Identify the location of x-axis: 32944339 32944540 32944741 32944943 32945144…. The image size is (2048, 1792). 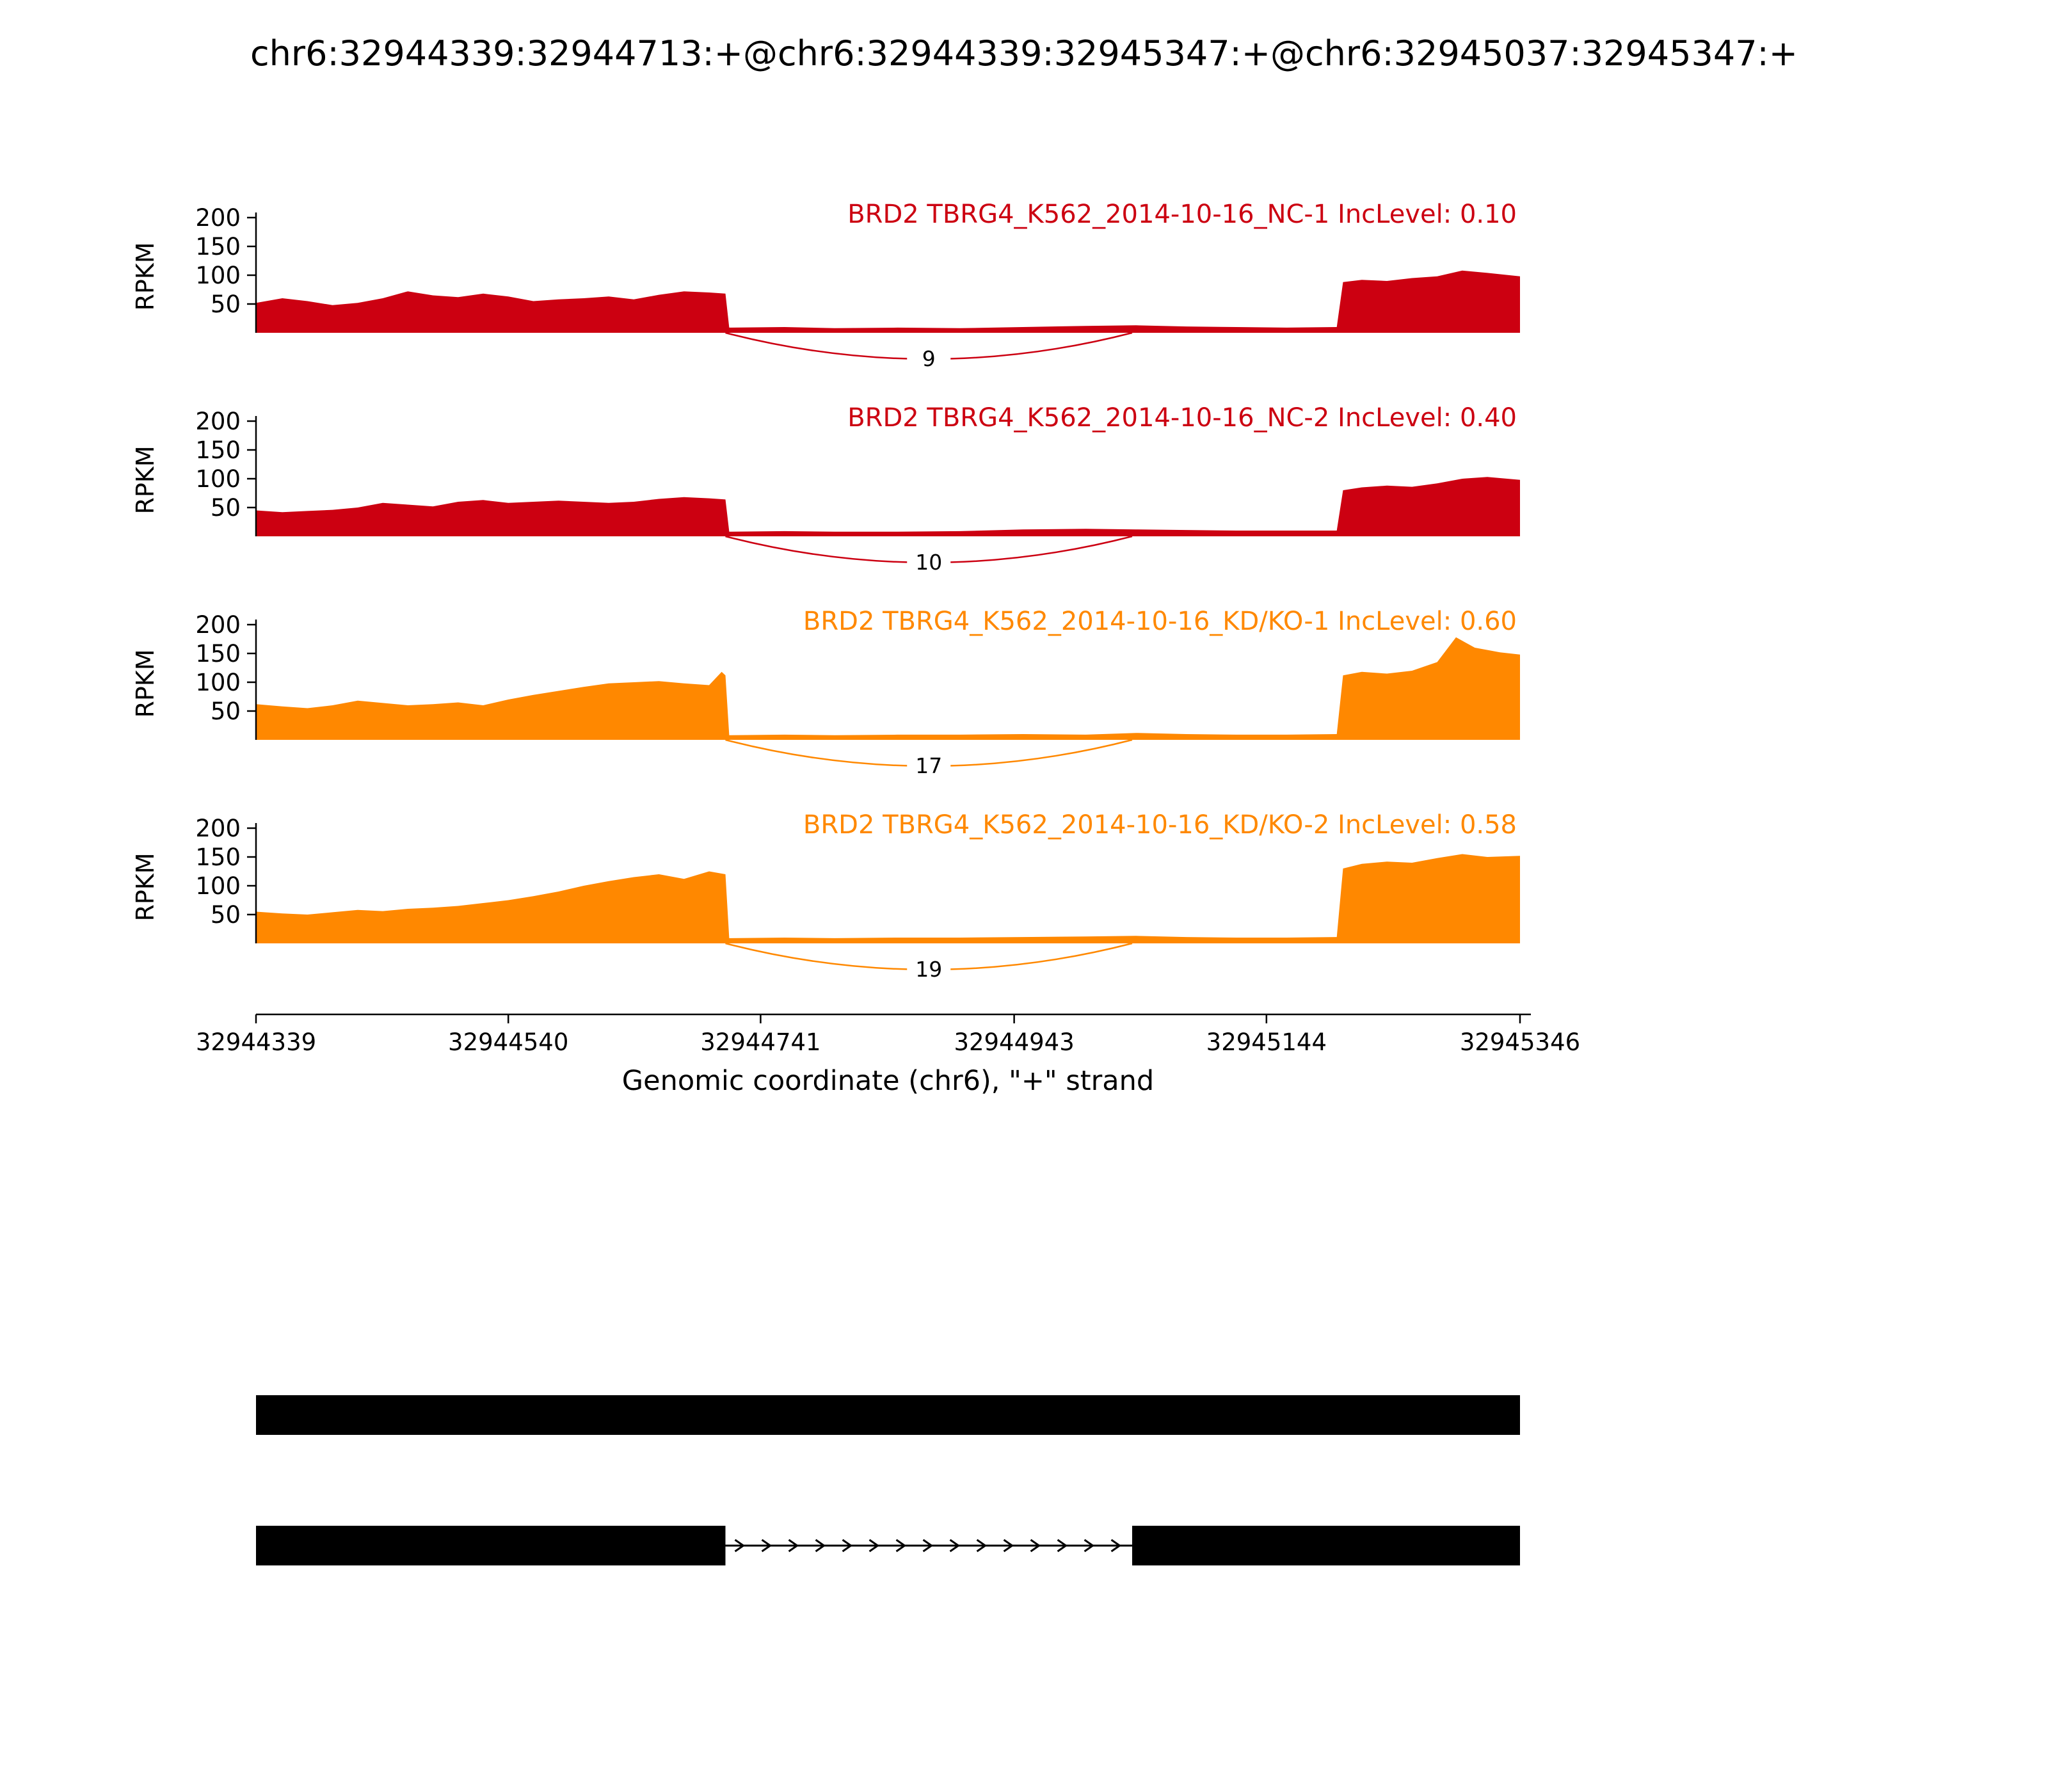
(888, 1055).